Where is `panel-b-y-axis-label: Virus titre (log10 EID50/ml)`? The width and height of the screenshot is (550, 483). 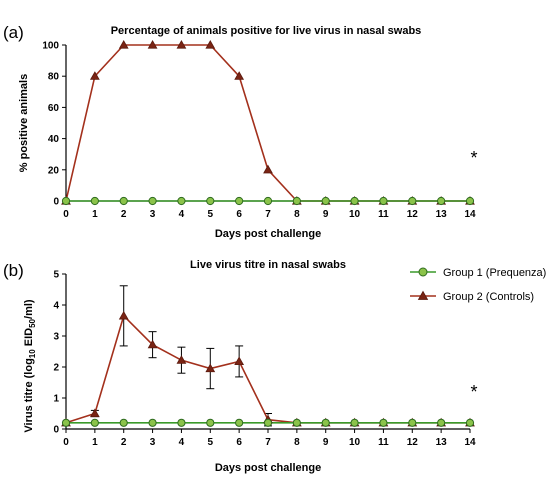
panel-b-y-axis-label: Virus titre (log10 EID50/ml) is located at coordinates (30, 365).